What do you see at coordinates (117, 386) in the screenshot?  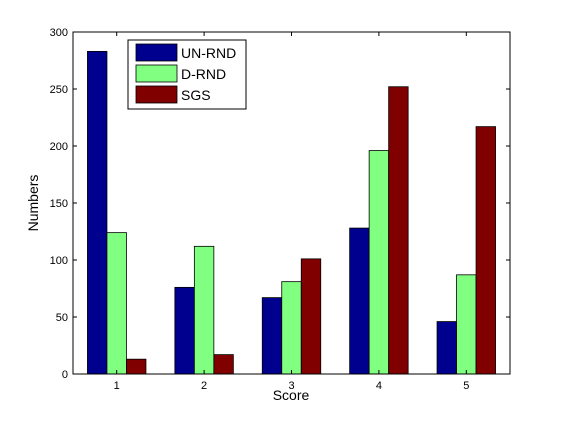 I see `x-tick-label: 1` at bounding box center [117, 386].